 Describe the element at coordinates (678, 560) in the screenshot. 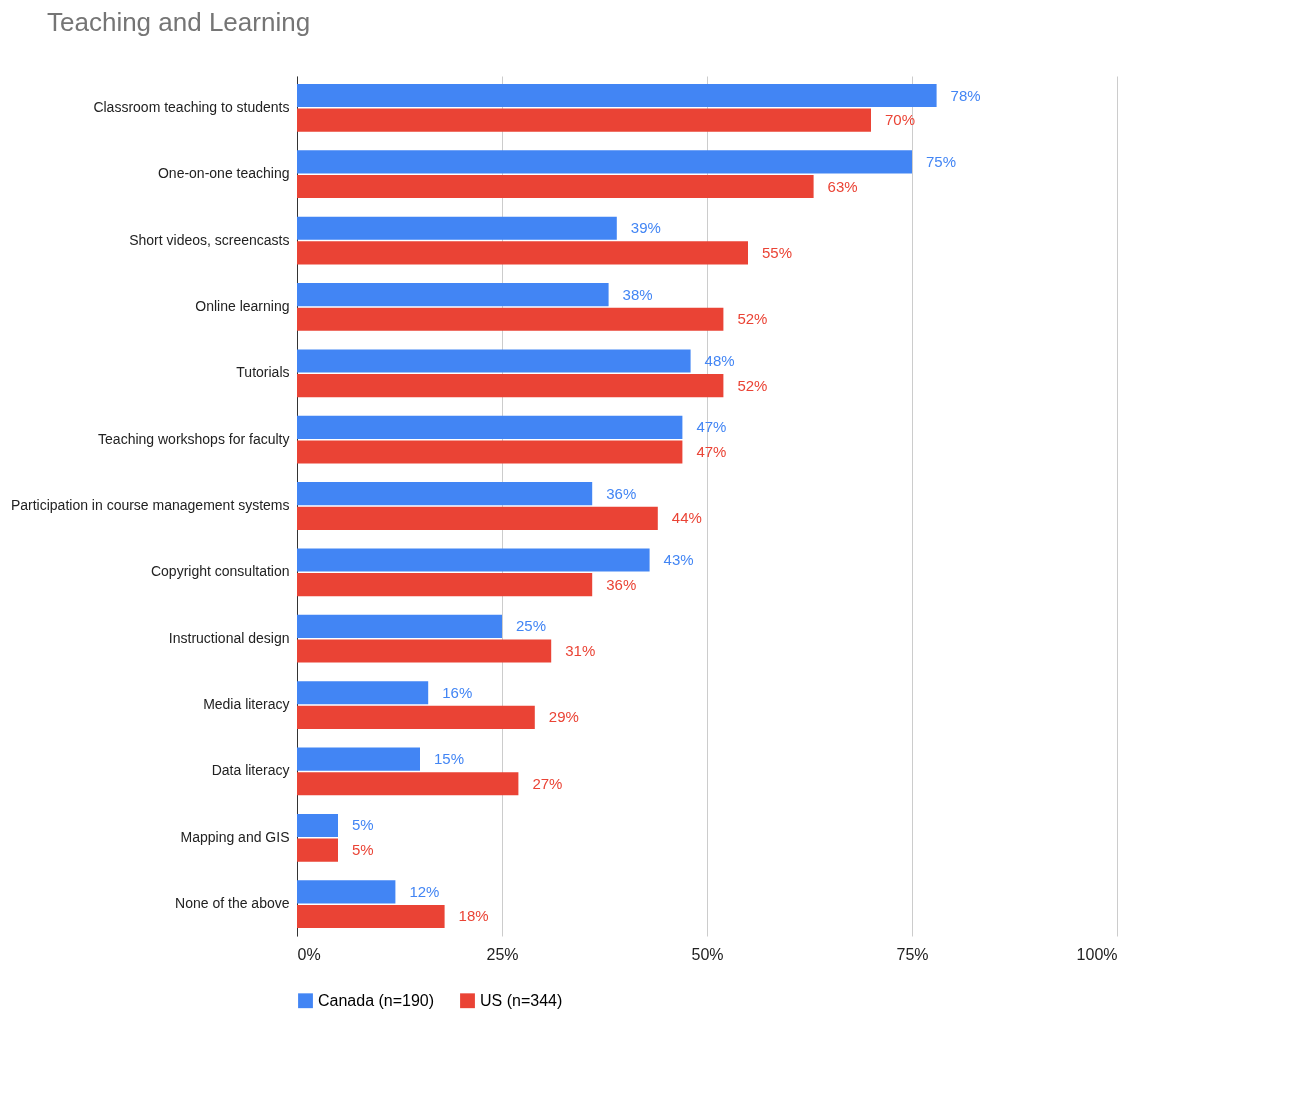

I see `data-label: 43%` at that location.